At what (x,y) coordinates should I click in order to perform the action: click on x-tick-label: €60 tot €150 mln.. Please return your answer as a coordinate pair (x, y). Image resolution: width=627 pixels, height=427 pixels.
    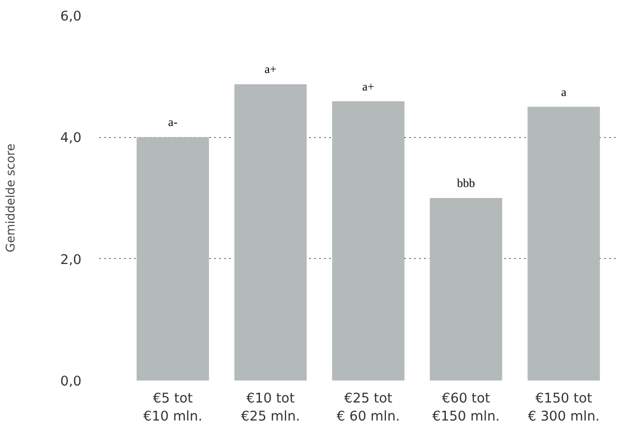
    Looking at the image, I should click on (466, 408).